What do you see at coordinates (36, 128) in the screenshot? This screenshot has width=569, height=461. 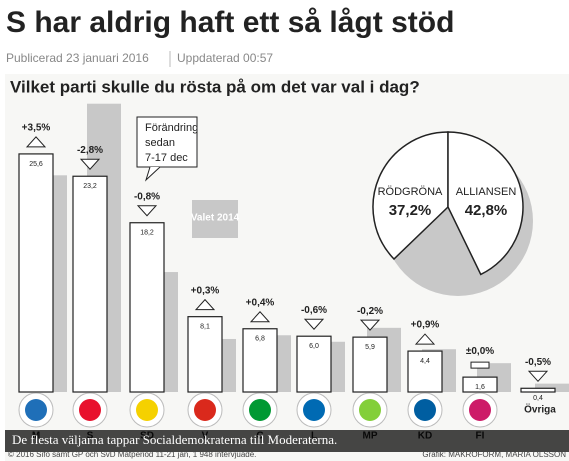 I see `change-label: +3,5%` at bounding box center [36, 128].